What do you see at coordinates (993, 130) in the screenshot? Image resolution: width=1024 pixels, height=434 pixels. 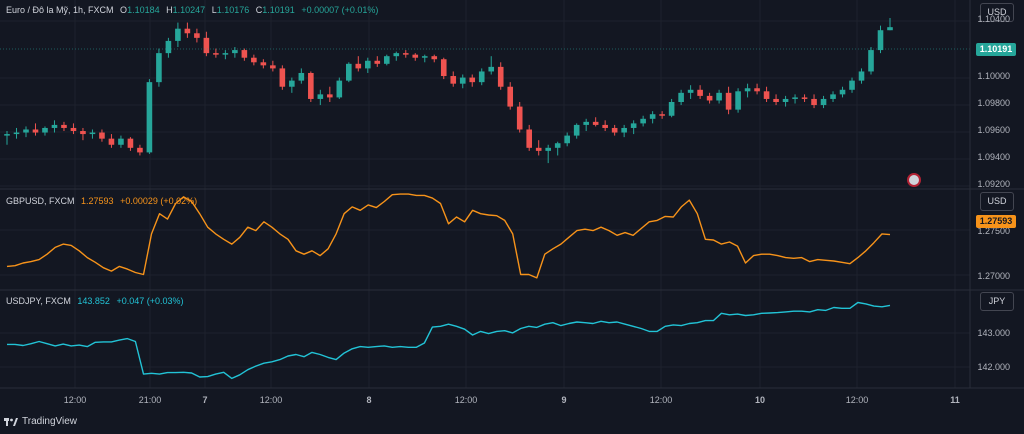 I see `price-tick: 1.09600` at bounding box center [993, 130].